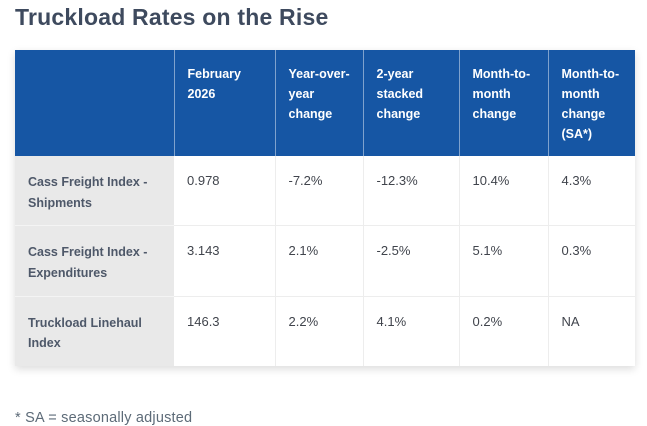  I want to click on row-label: Cass Freight Index - Shipments, so click(94, 191).